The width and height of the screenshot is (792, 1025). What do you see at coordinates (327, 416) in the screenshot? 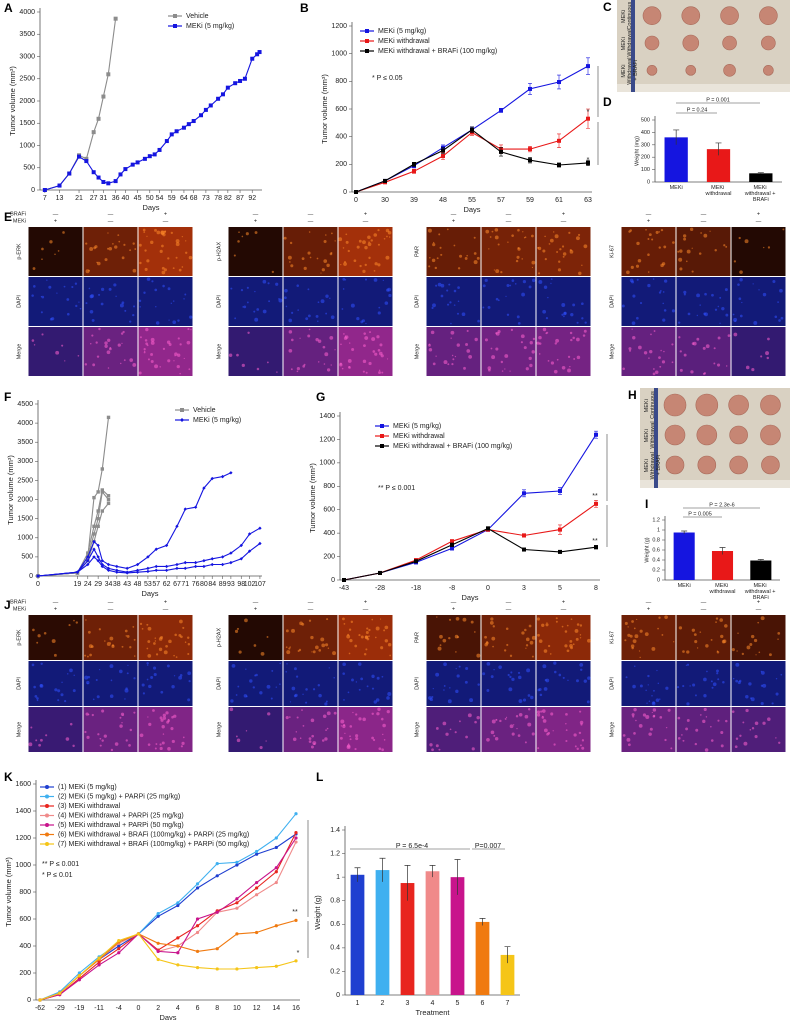
I see `y-tick-label: 1400` at bounding box center [327, 416].